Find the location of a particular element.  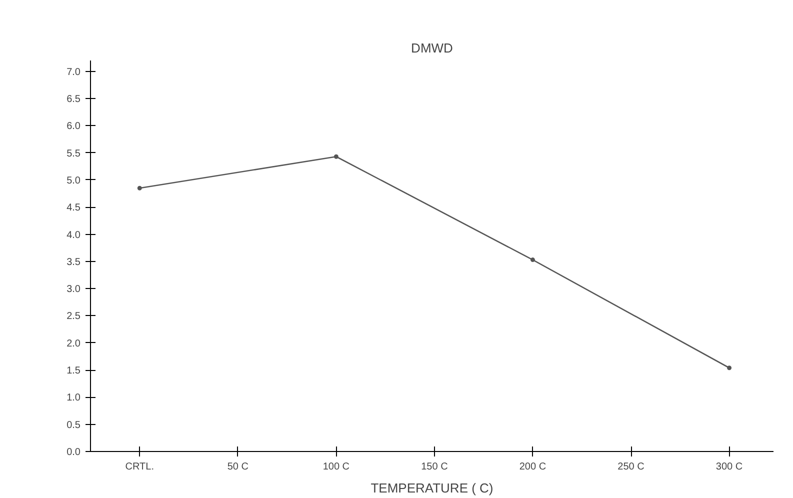

x-tick-label: 300 C is located at coordinates (729, 467).